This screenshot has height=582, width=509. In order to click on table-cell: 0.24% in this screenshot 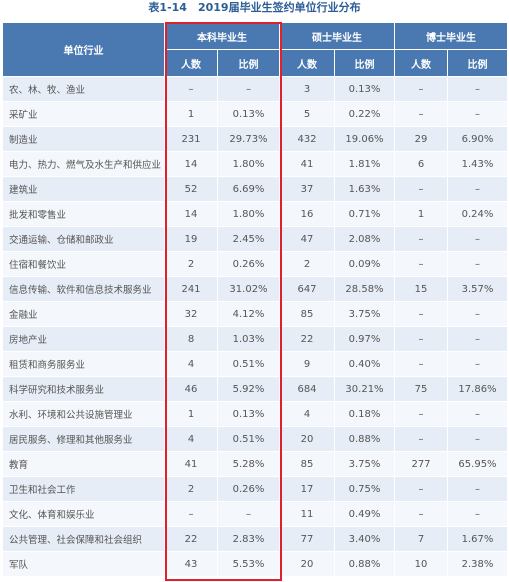, I will do `click(477, 214)`.